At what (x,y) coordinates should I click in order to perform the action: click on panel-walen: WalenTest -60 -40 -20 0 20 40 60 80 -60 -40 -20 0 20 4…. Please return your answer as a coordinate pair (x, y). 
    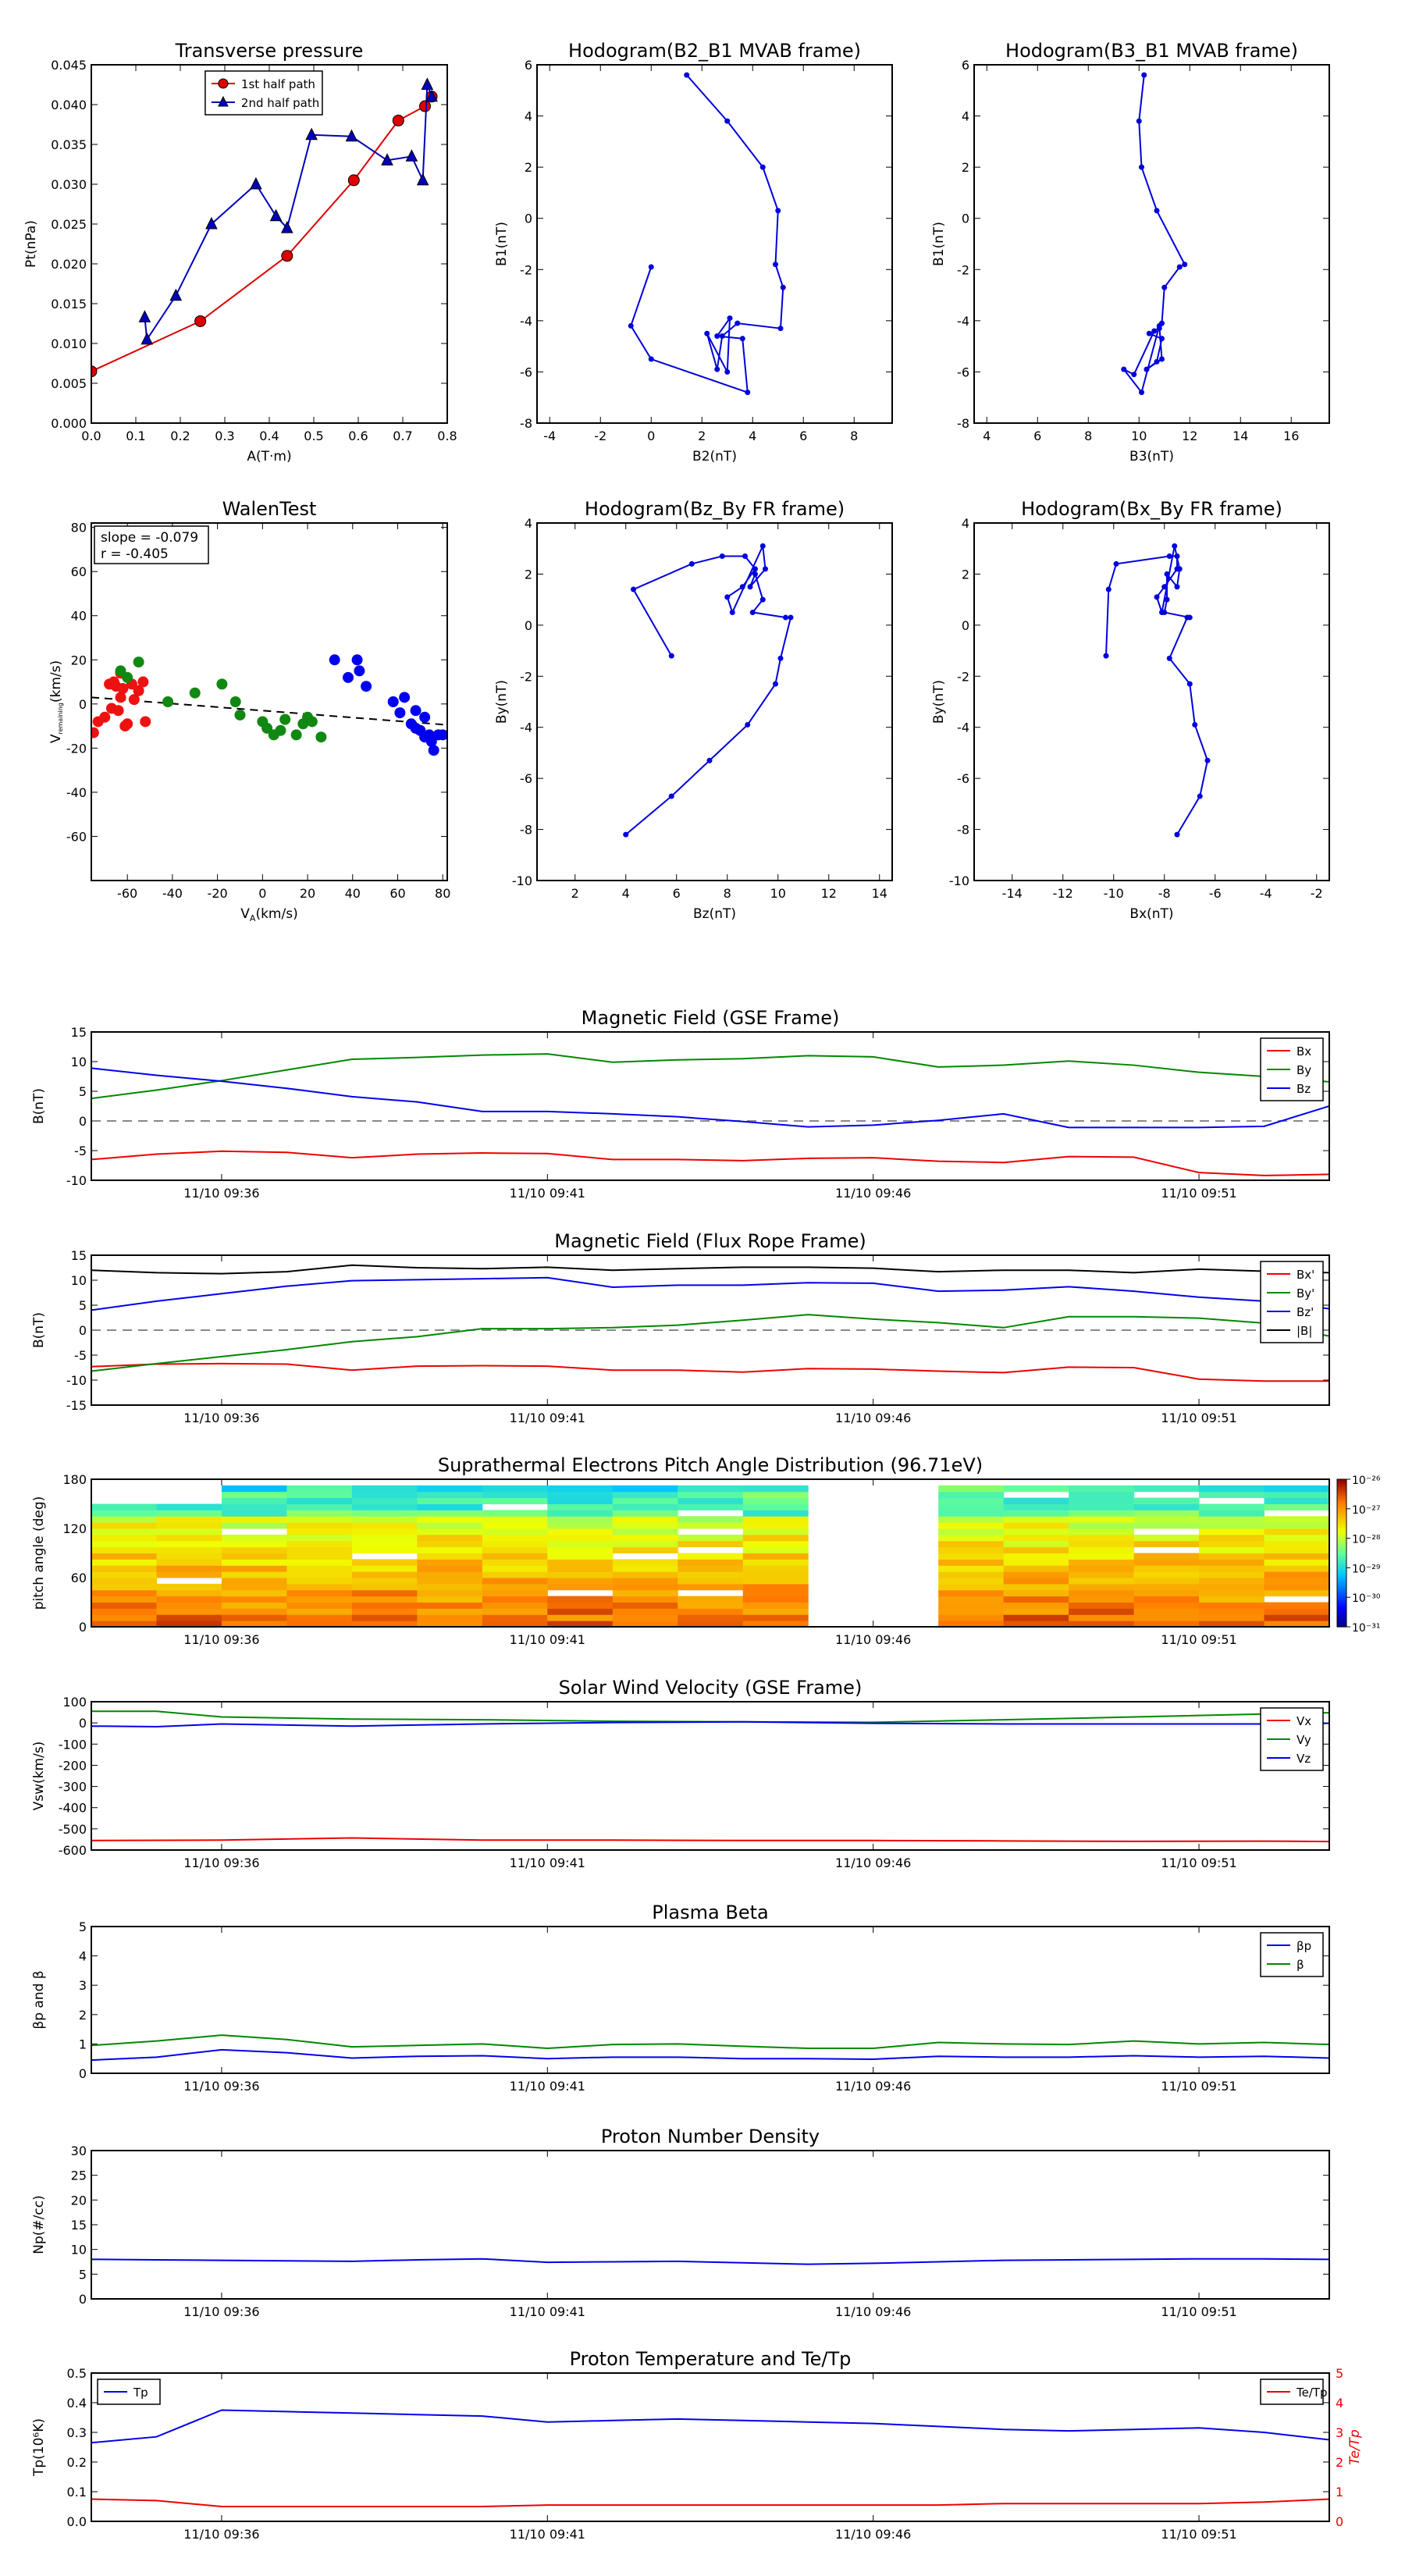
    Looking at the image, I should click on (249, 710).